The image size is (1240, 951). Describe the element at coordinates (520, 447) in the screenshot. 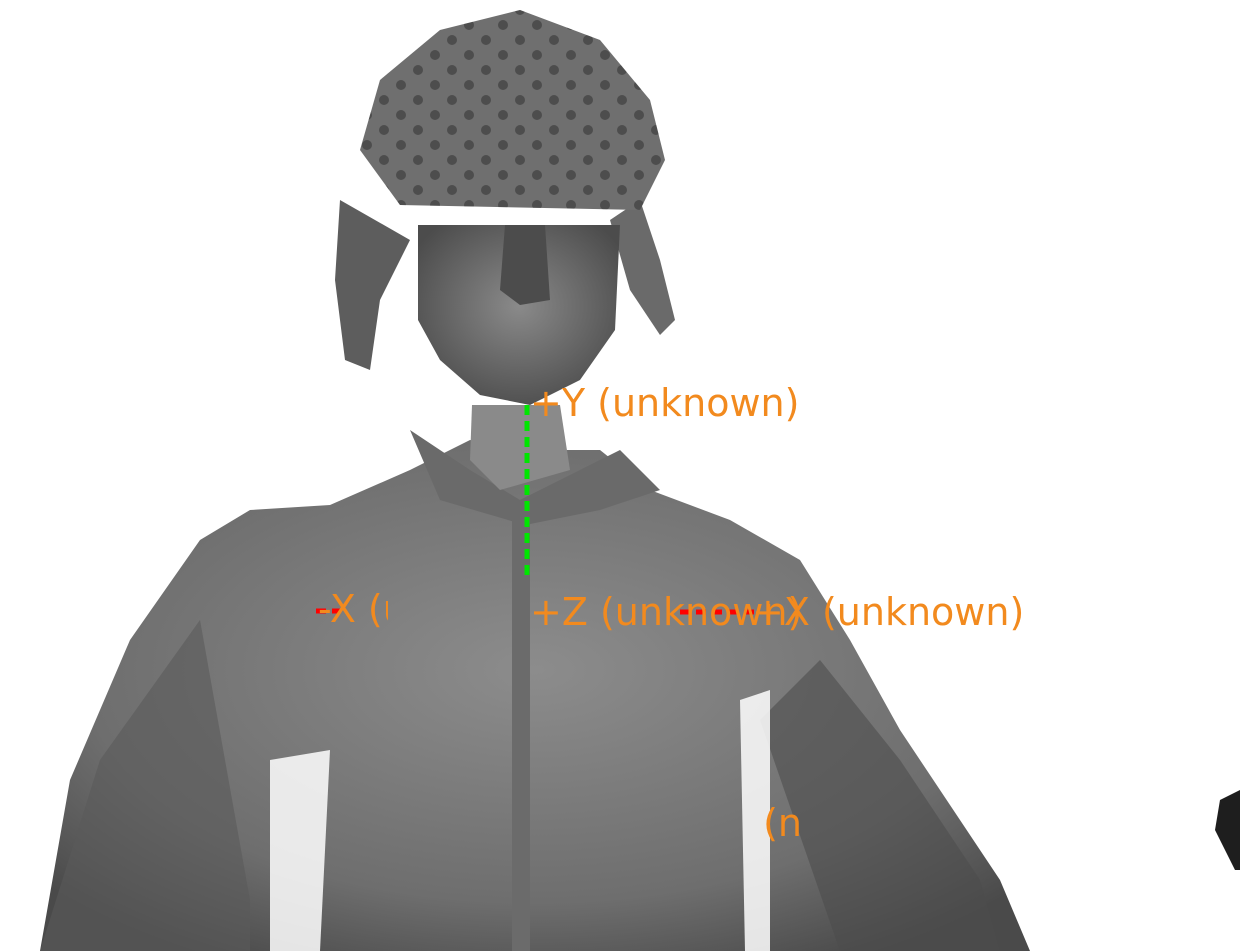

I see `mesh-neck` at that location.